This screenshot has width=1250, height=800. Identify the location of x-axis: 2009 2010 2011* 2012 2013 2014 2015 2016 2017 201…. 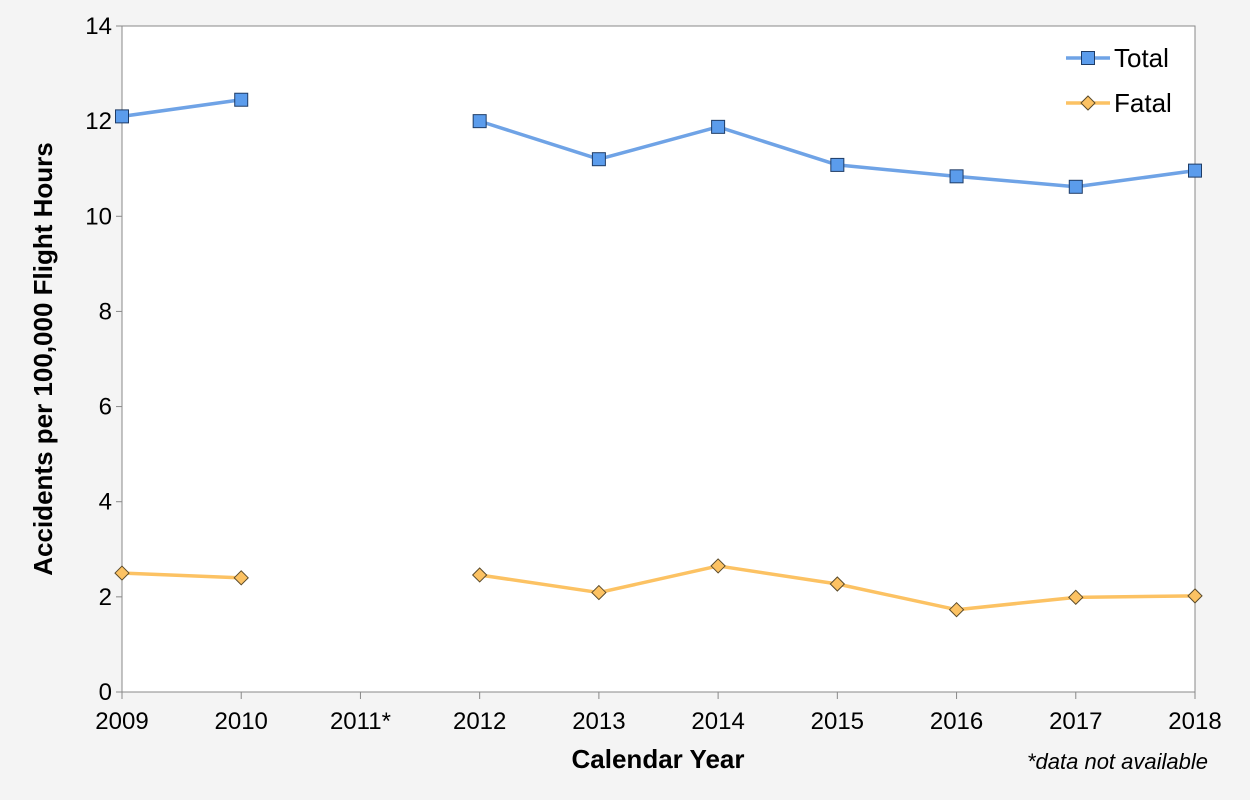
(658, 713).